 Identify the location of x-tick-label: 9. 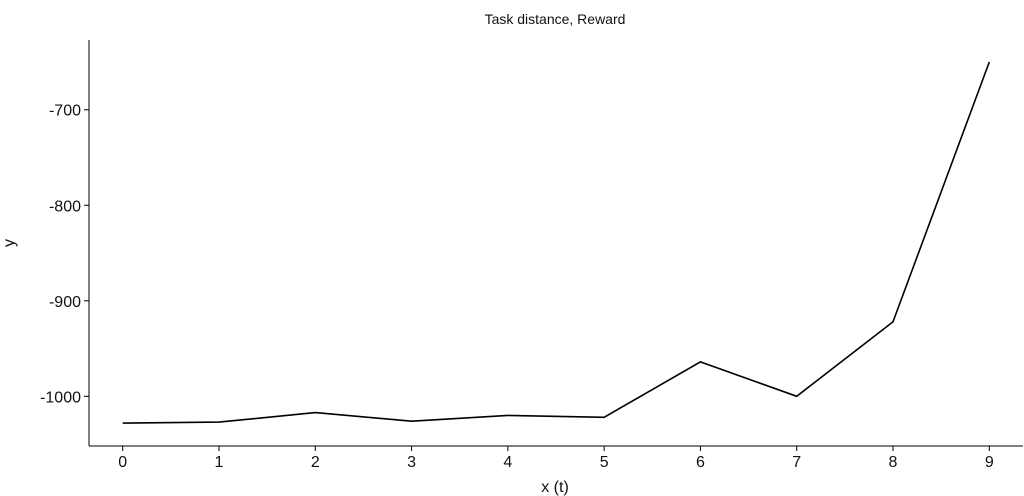
(989, 462).